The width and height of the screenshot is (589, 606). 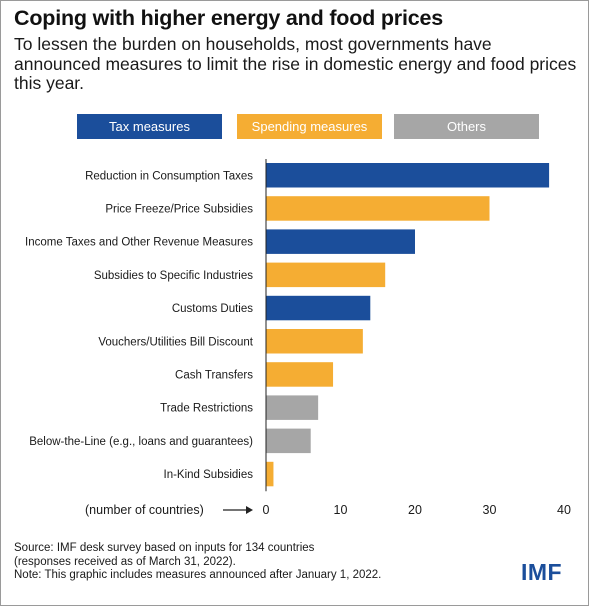 I want to click on legend-label-tax: Tax measures, so click(x=149, y=126).